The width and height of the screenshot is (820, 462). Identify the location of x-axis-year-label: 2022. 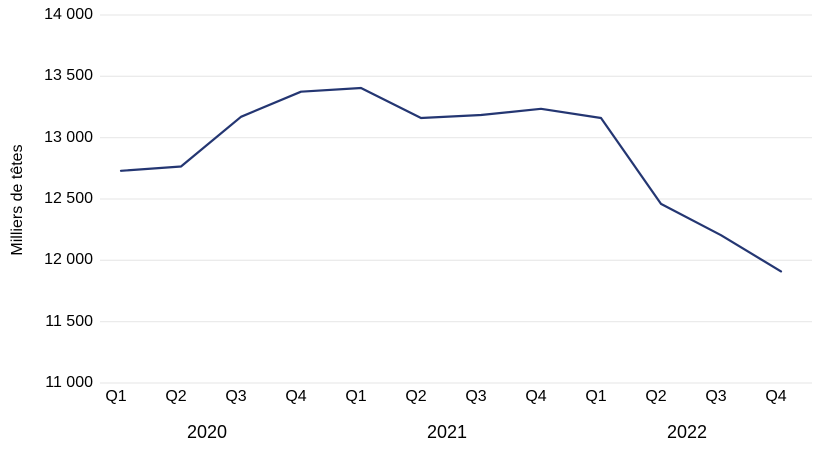
(687, 432).